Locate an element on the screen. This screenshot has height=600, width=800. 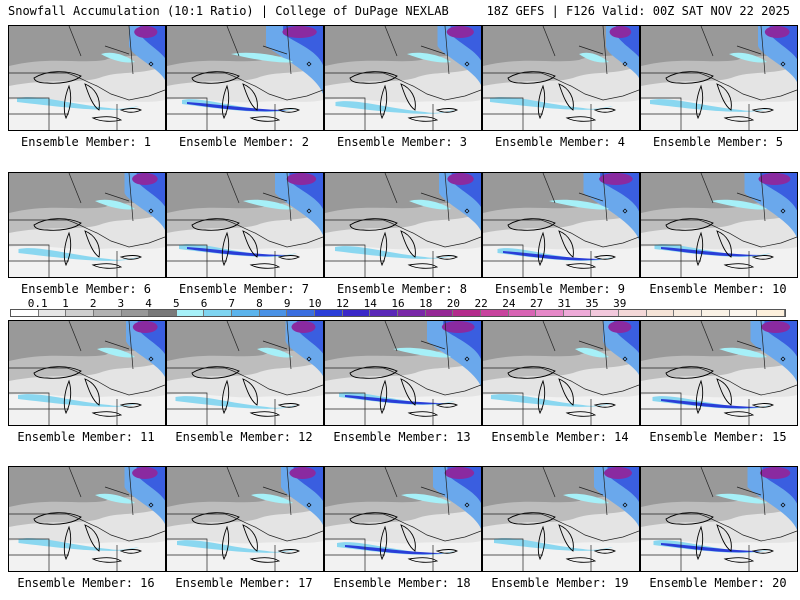
snowfall-color-scale: 0.1 1 2 3 4 5 6 7 8 9 10 12 14 16 18 20 22 24 27 31 35 39 is located at coordinates (398, 308).